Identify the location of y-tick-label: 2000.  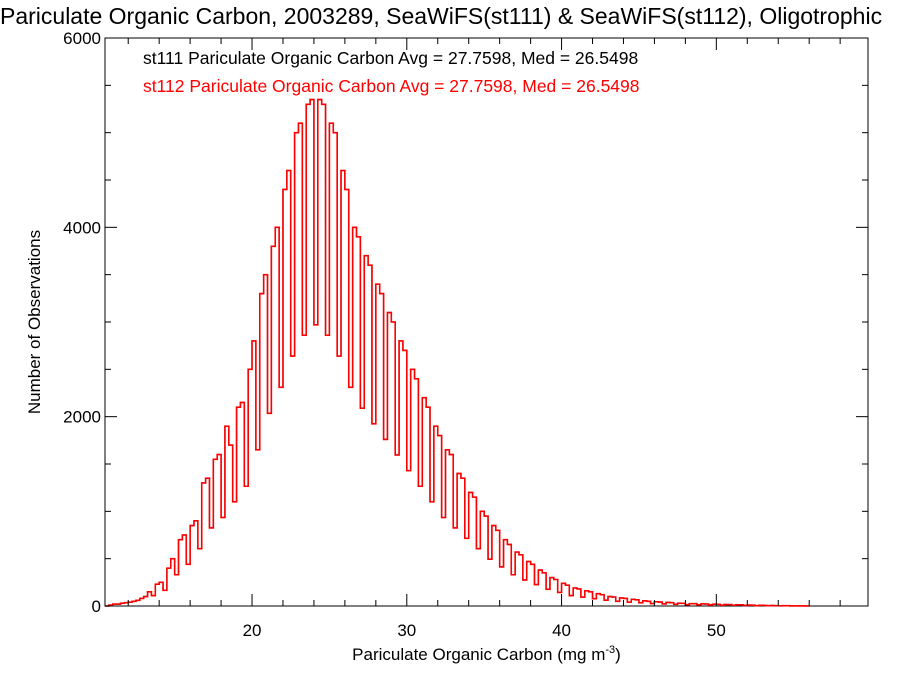
(82, 417).